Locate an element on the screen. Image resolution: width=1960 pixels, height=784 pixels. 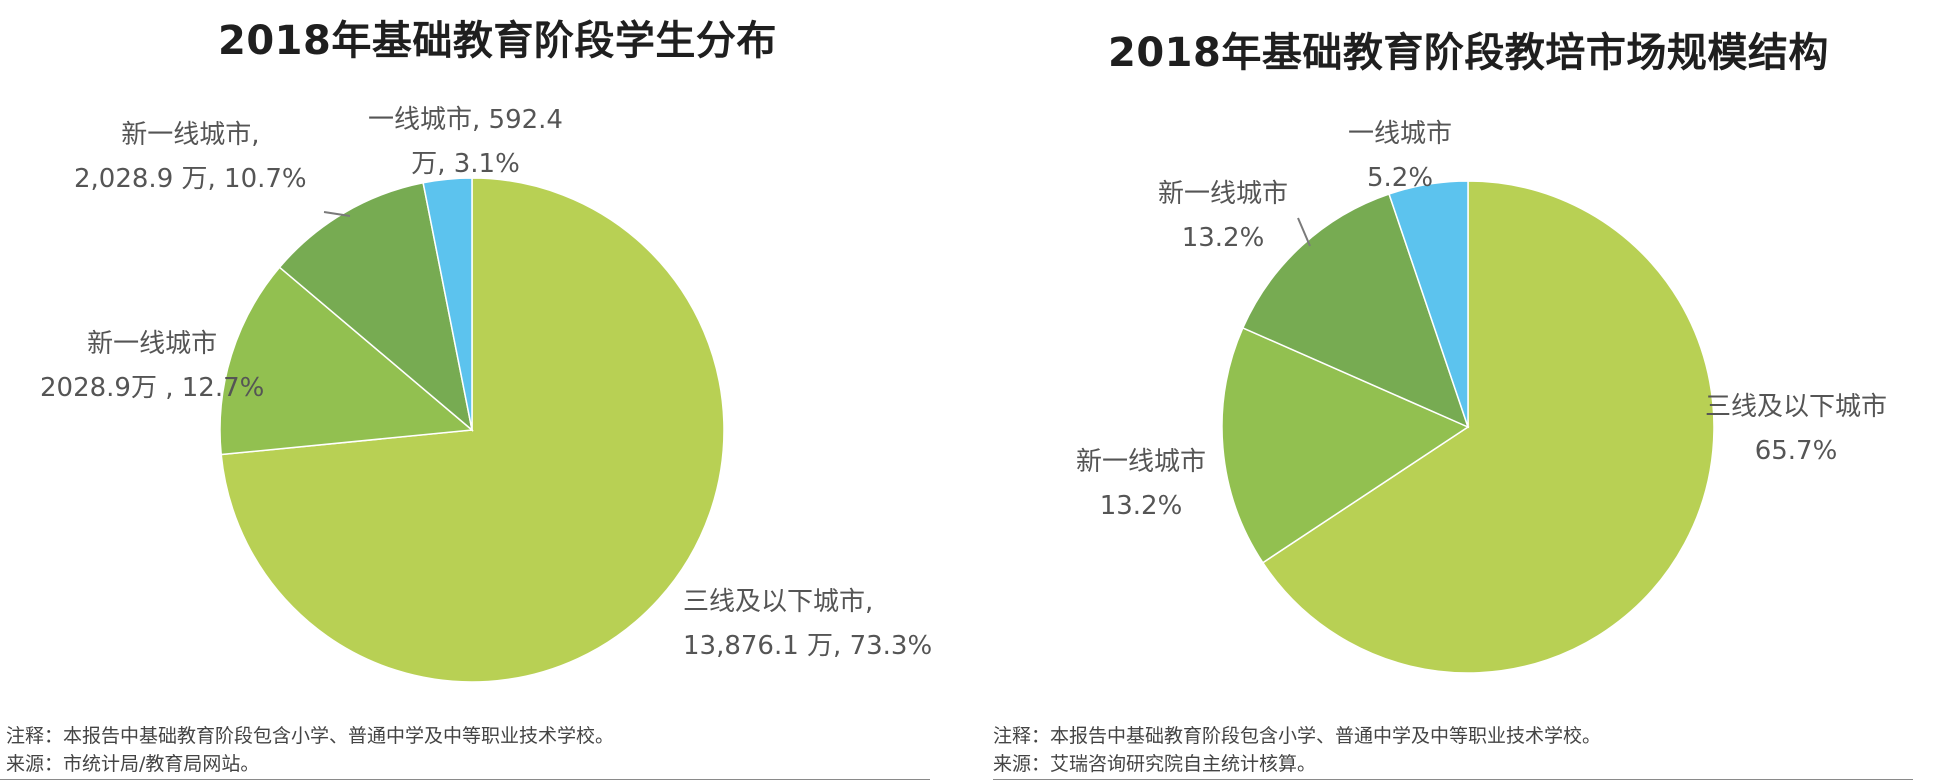
right-divider is located at coordinates (1453, 779).